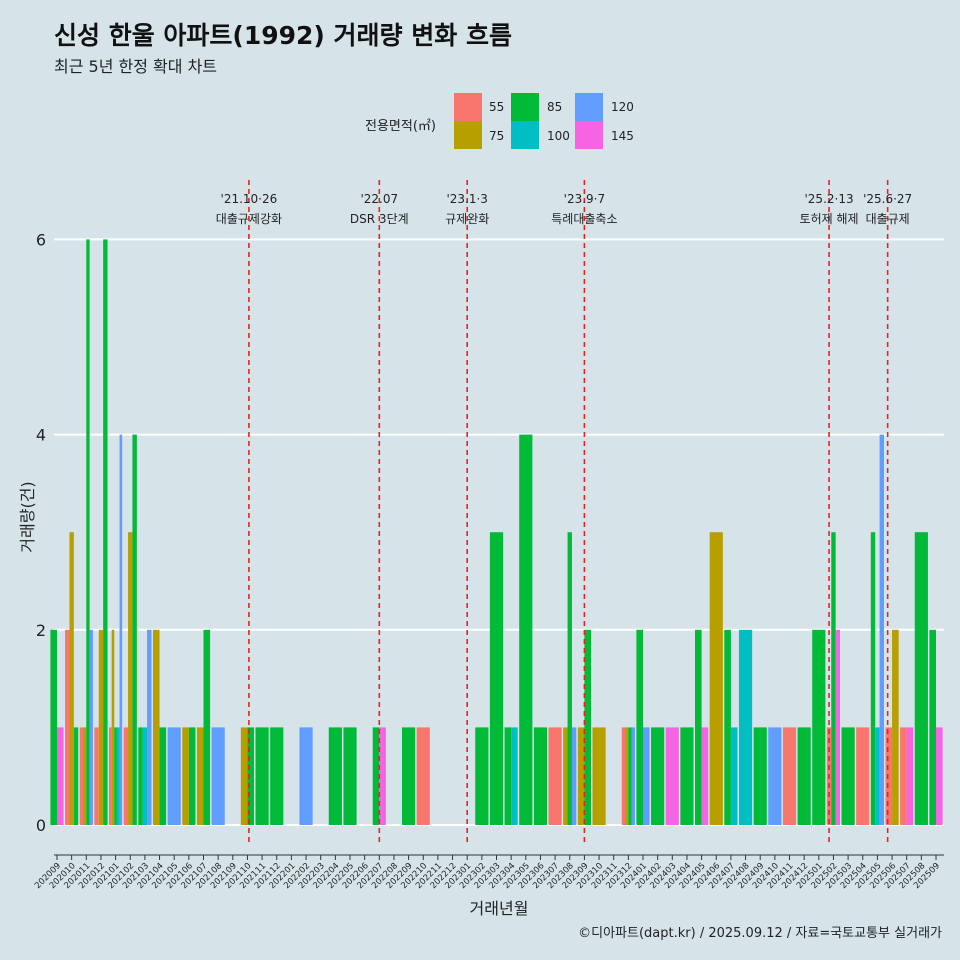 The height and width of the screenshot is (960, 960). Describe the element at coordinates (379, 199) in the screenshot. I see `event-date-1: '22.07` at that location.